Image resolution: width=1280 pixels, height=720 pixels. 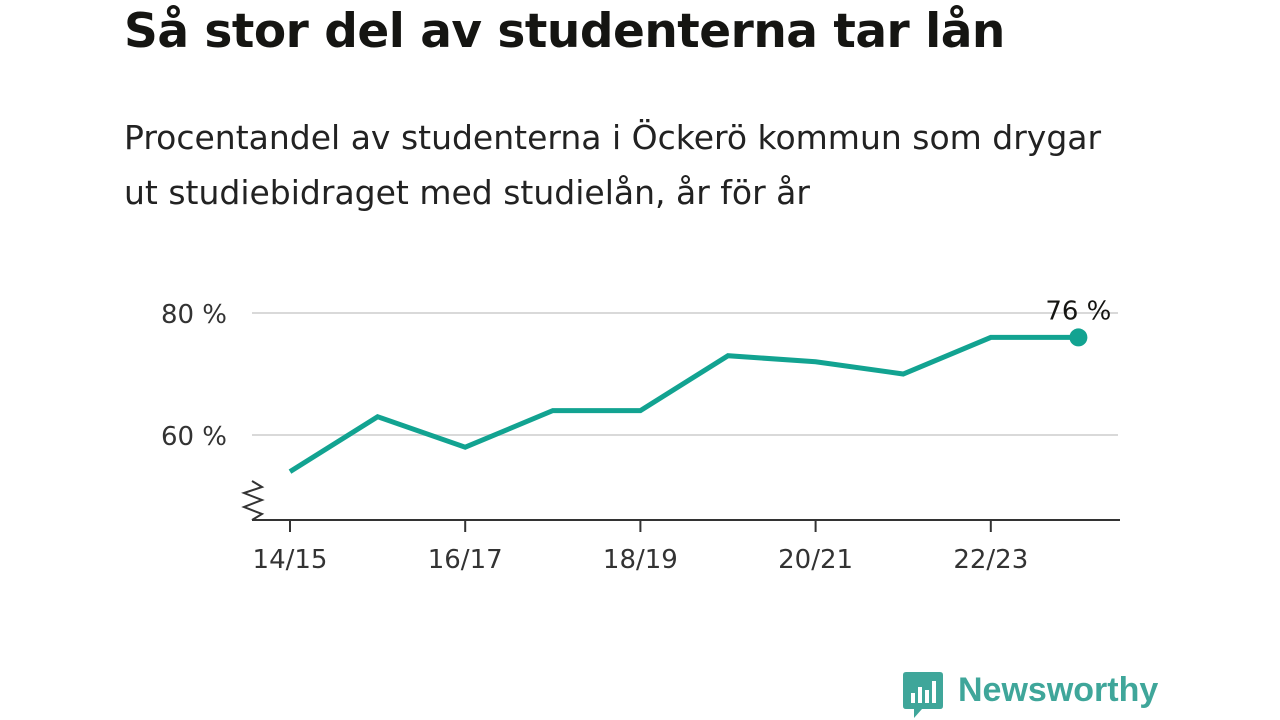 I want to click on x-tick-label: 22/23, so click(x=990, y=560).